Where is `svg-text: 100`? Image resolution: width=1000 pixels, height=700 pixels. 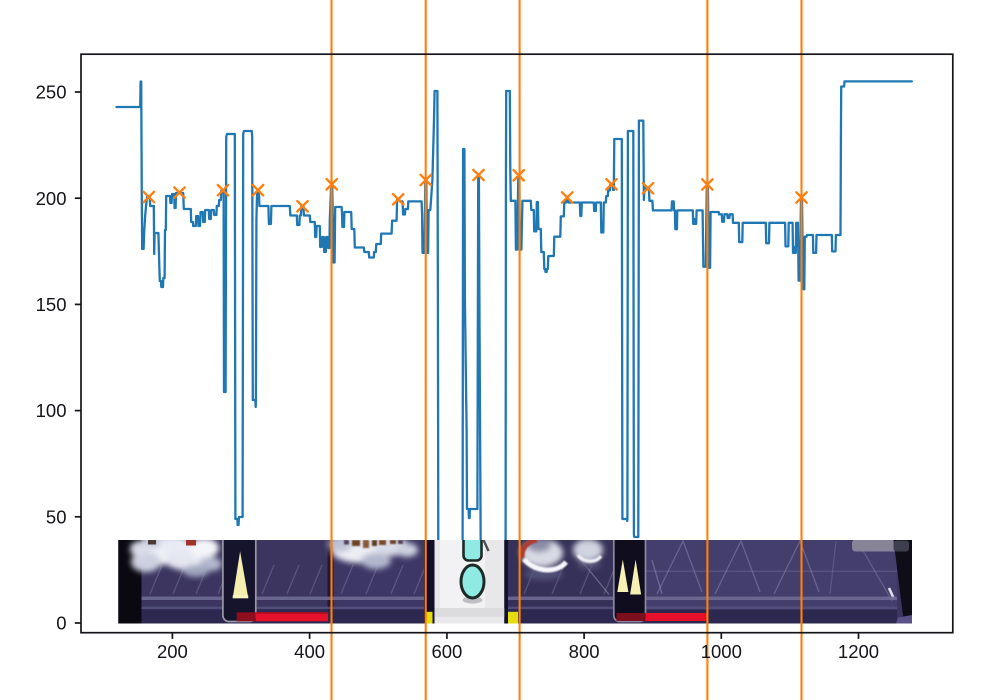 svg-text: 100 is located at coordinates (51, 410).